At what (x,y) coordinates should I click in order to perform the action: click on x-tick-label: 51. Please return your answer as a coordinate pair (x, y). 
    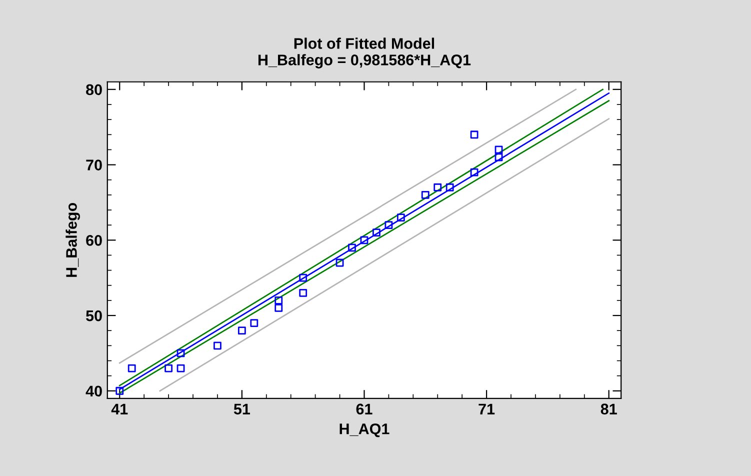
    Looking at the image, I should click on (242, 409).